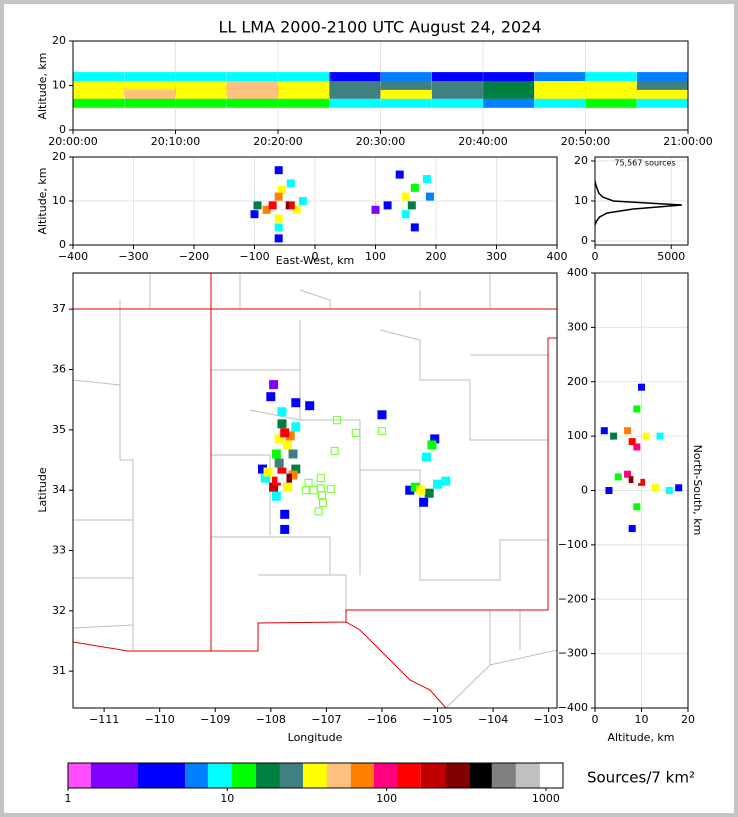 Image resolution: width=738 pixels, height=817 pixels. Describe the element at coordinates (697, 490) in the screenshot. I see `y-axis-label: North-South, km` at that location.